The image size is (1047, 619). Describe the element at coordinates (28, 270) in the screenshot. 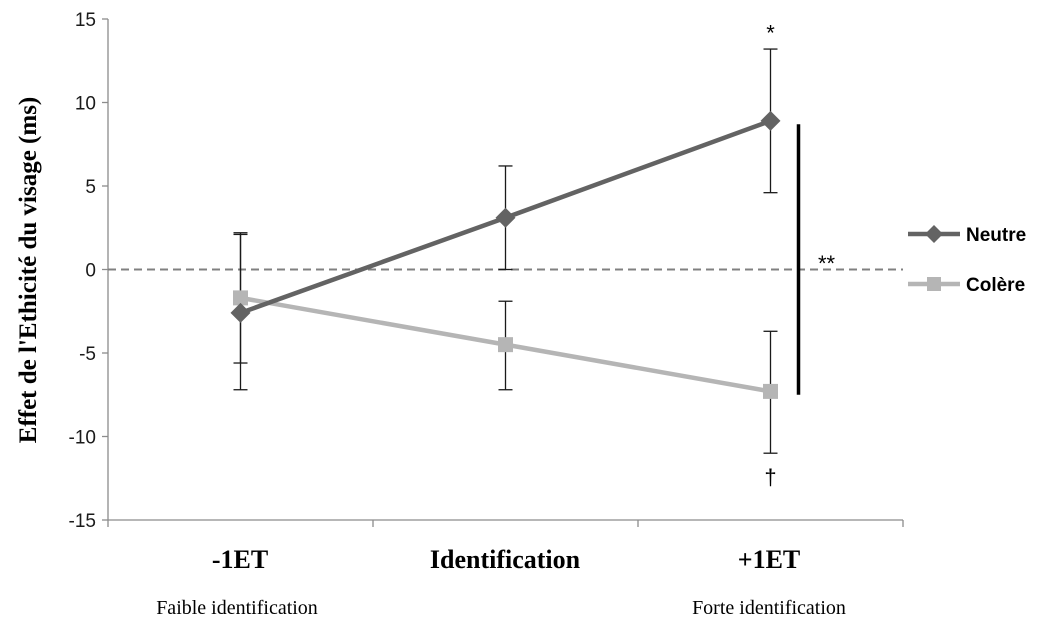

I see `y-axis-label: Effet de l'Ethicité du visage (ms)` at that location.